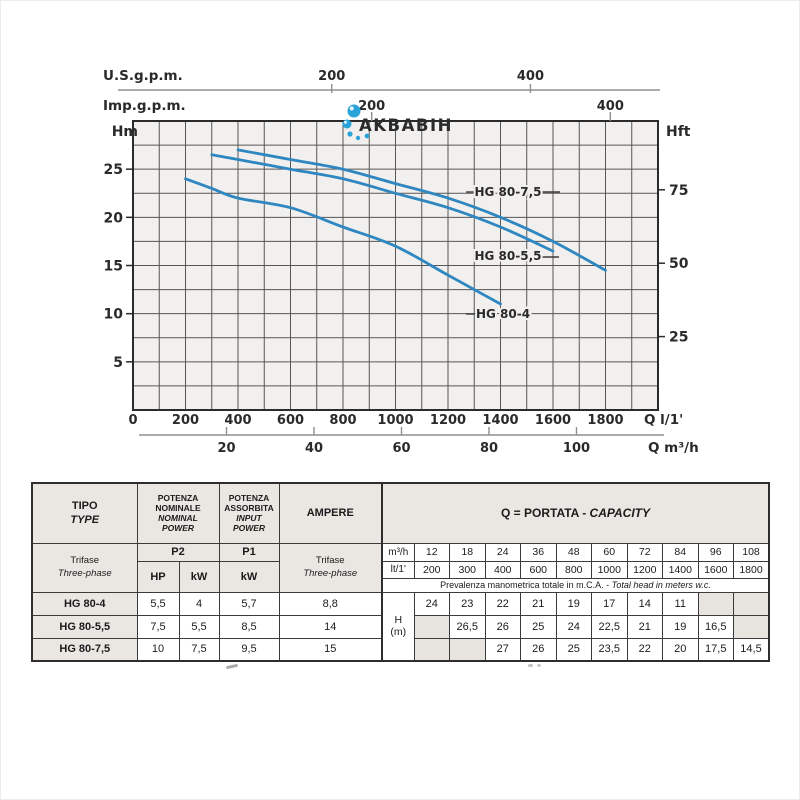  Describe the element at coordinates (178, 552) in the screenshot. I see `header-p2: P2` at that location.